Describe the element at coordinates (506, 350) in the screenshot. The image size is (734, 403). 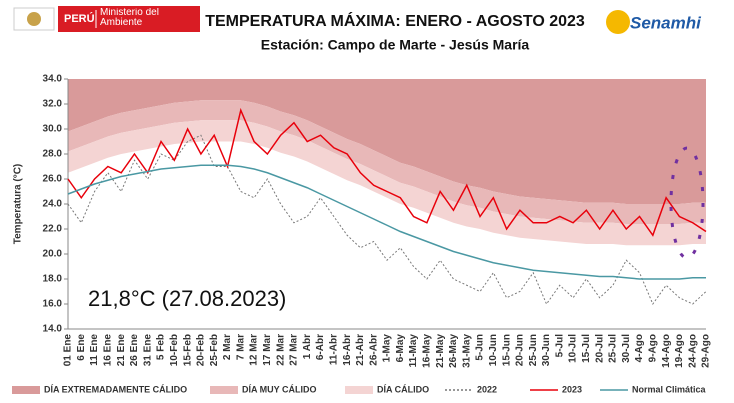
I see `x-tick-label: 15-Jun` at that location.